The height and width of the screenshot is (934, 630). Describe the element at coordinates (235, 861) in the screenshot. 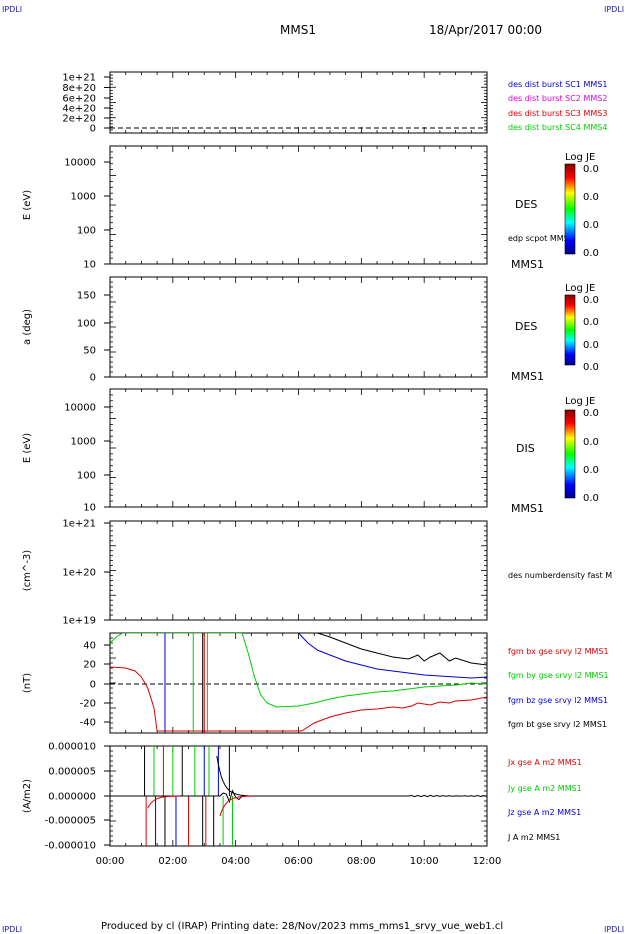

I see `x-tick-label: 04:00` at that location.